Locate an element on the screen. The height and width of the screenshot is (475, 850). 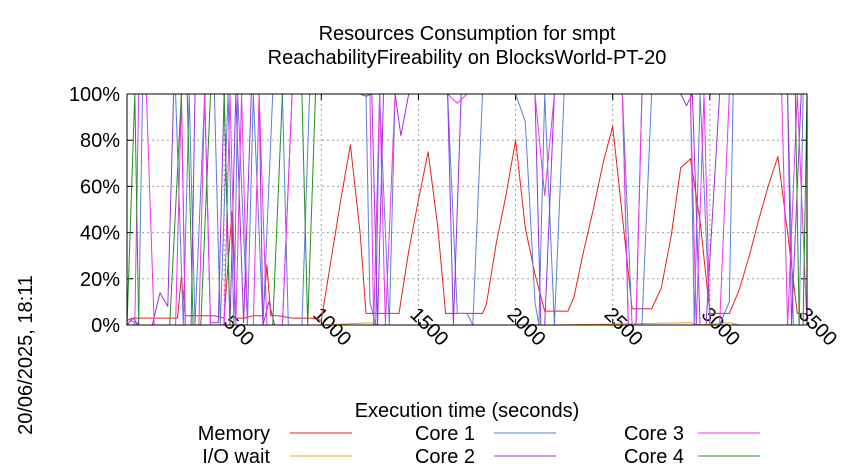
x-tick-label: 3500 is located at coordinates (817, 327).